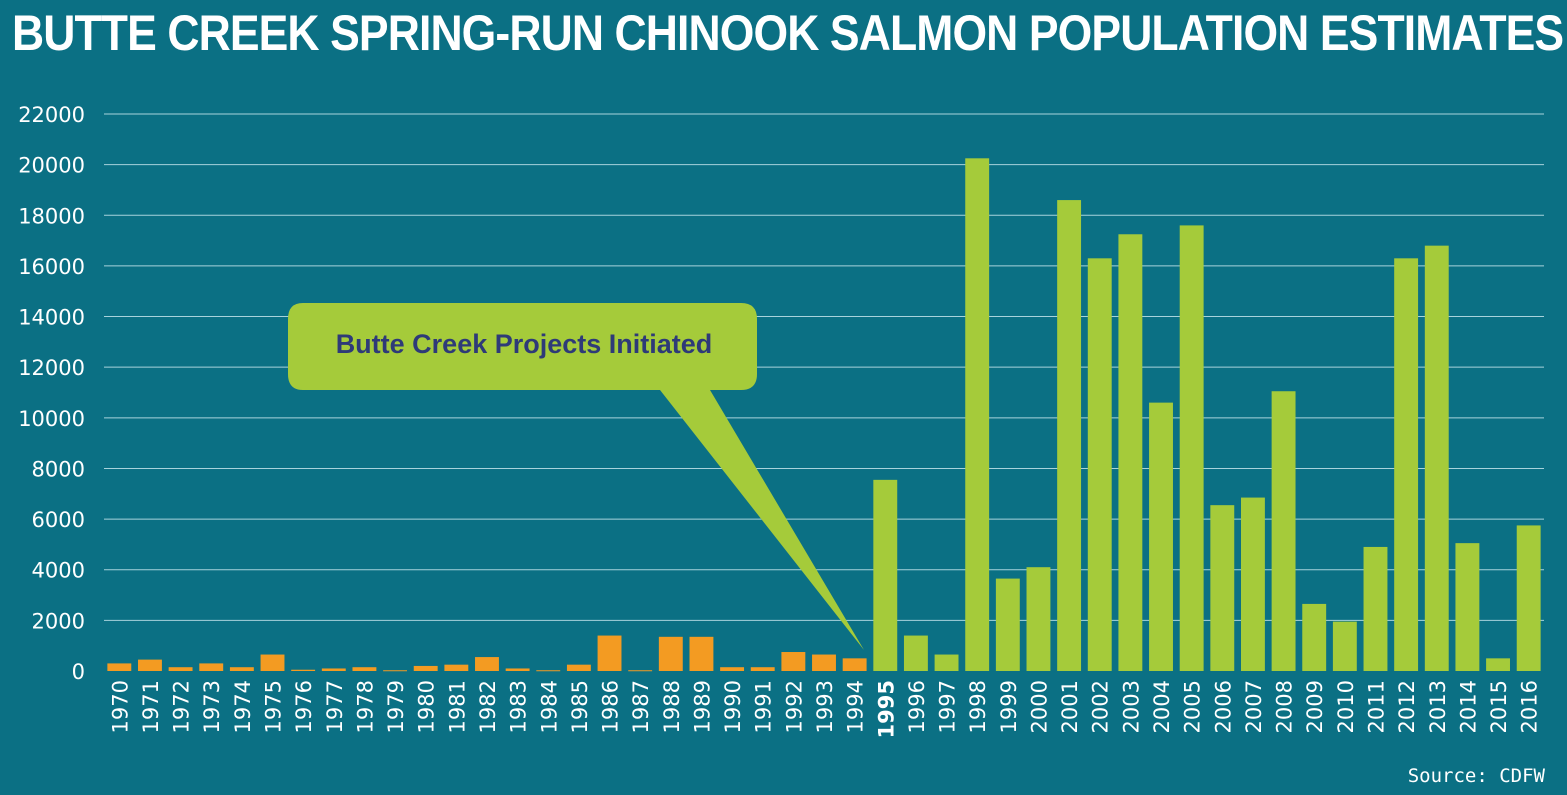 This screenshot has width=1567, height=795. What do you see at coordinates (1467, 607) in the screenshot?
I see `bar-2014` at bounding box center [1467, 607].